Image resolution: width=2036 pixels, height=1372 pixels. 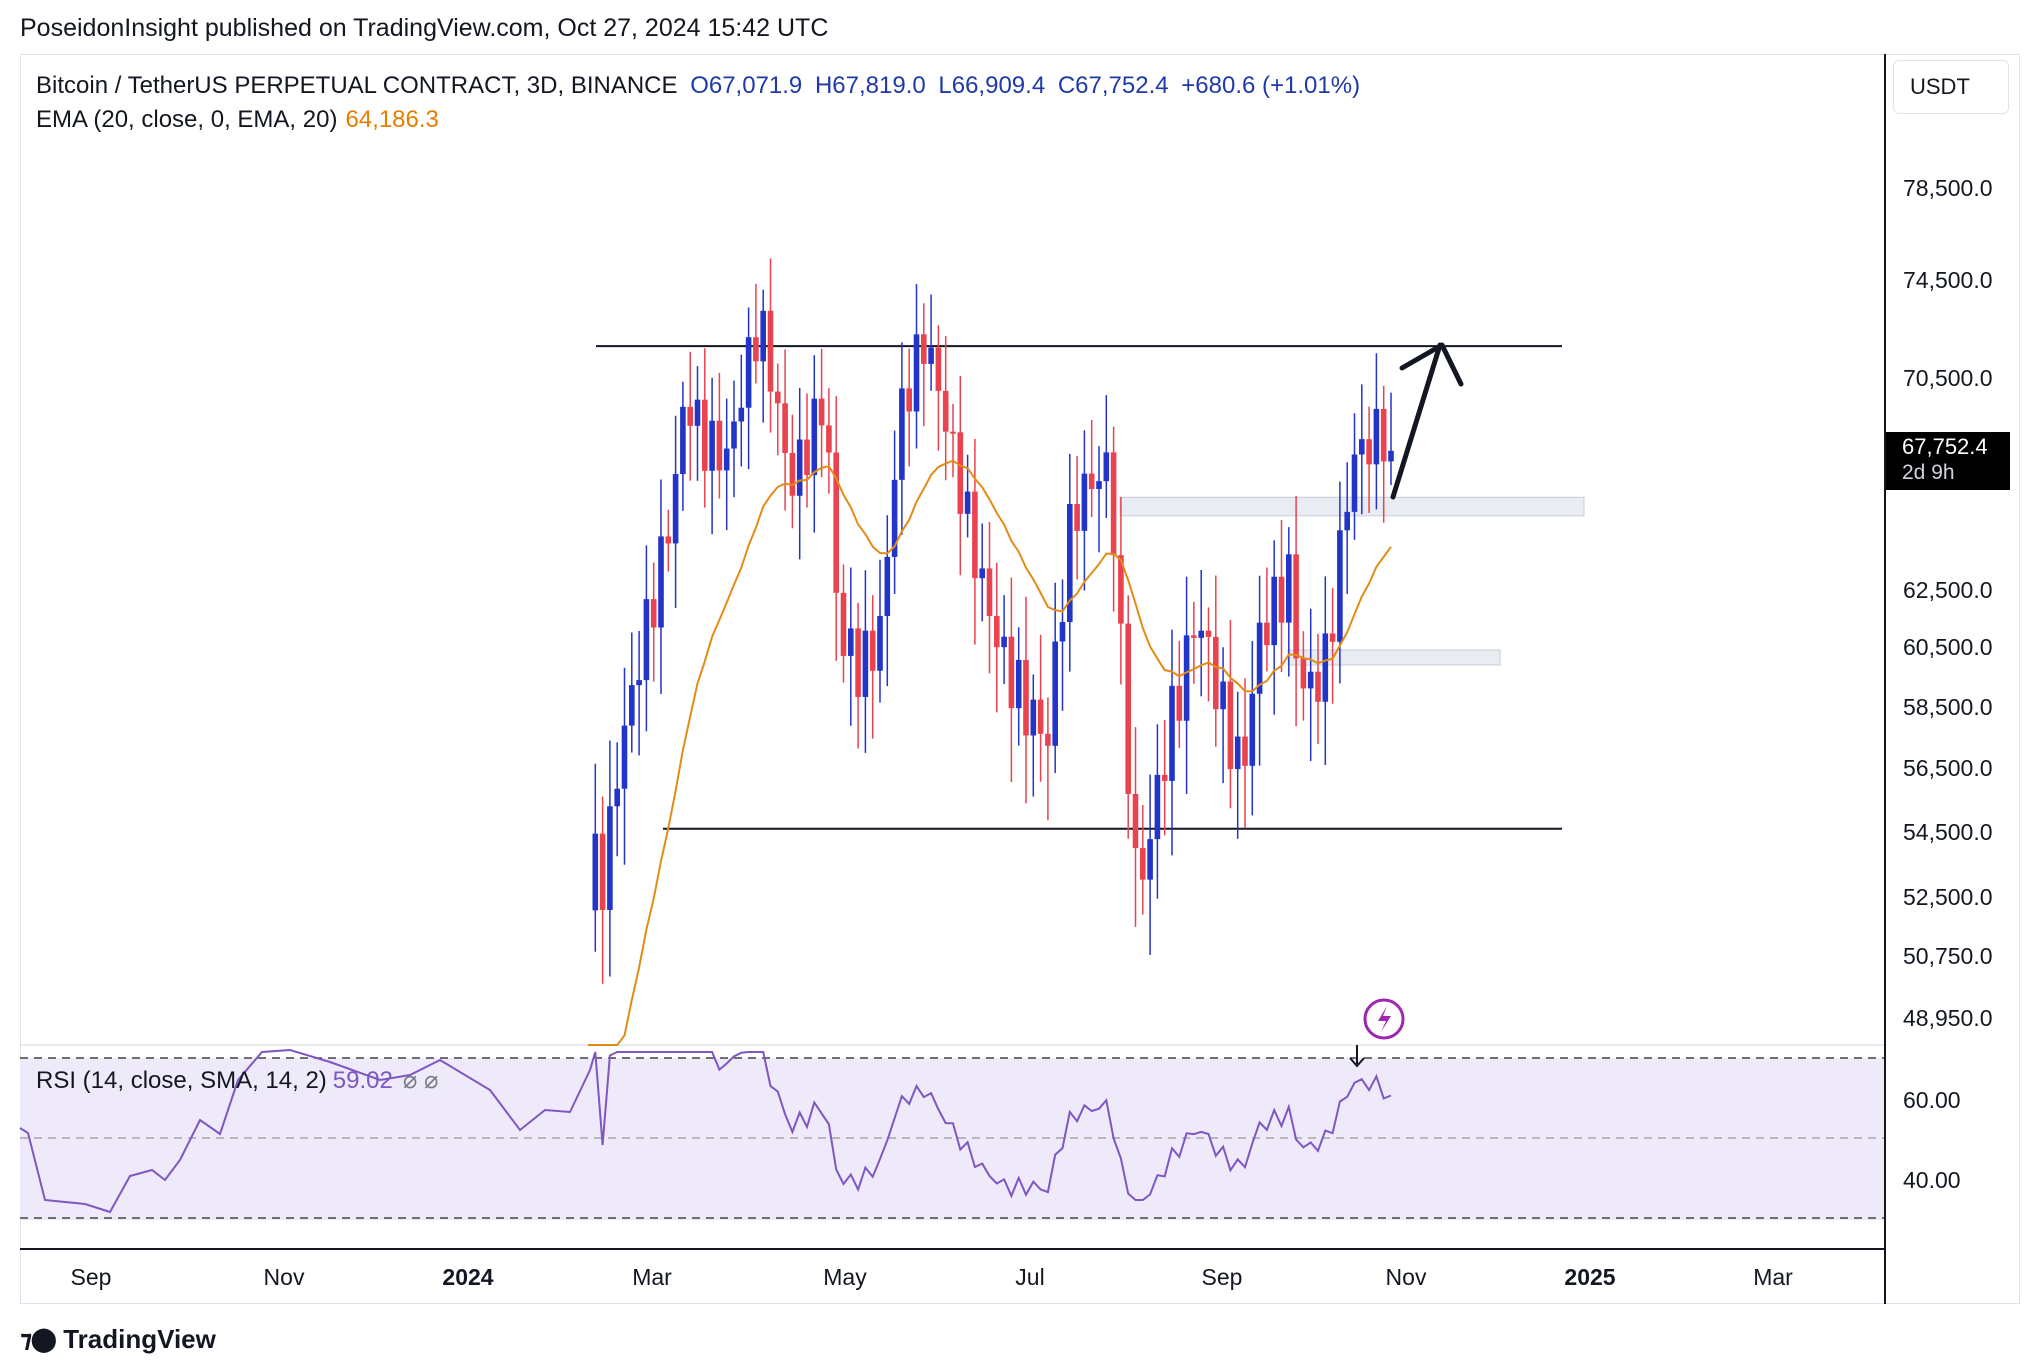 I want to click on rsi-line, so click(x=705, y=1131).